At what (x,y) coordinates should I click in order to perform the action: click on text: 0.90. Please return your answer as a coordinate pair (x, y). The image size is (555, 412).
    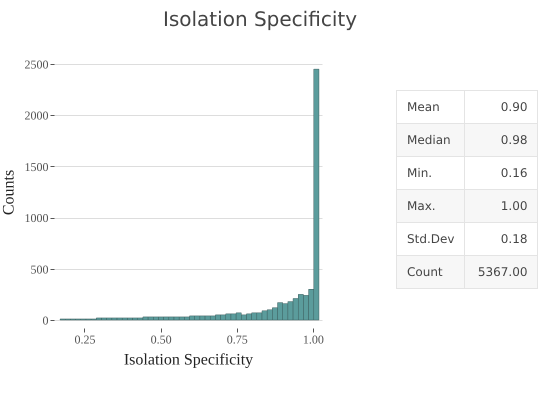
    Looking at the image, I should click on (514, 107).